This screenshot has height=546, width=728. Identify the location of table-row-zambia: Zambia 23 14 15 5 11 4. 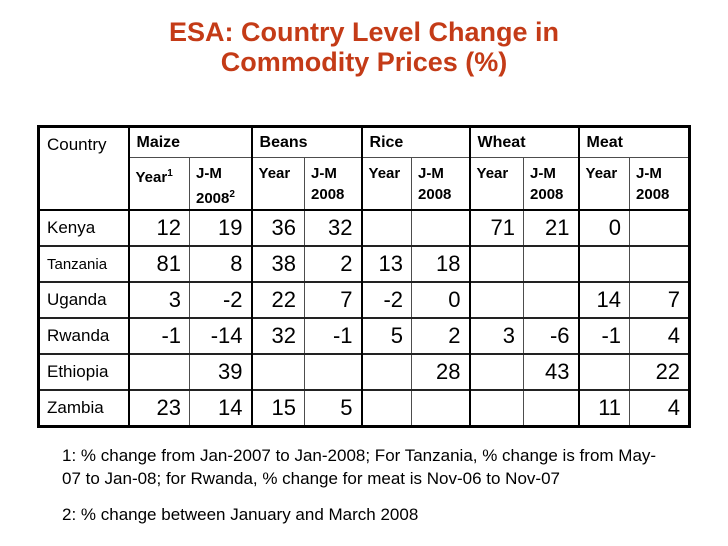
(364, 407).